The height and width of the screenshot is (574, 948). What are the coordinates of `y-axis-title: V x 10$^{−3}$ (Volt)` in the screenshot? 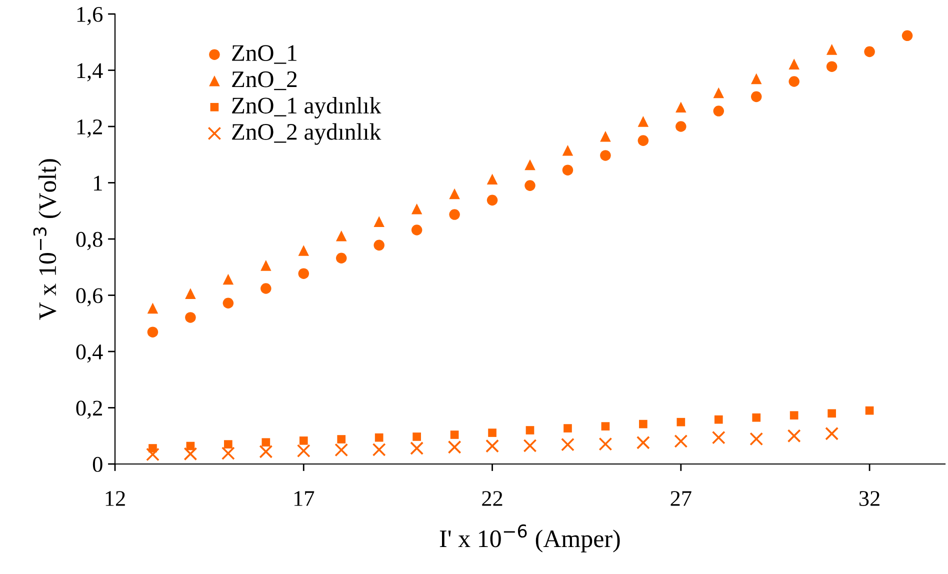 It's located at (47, 239).